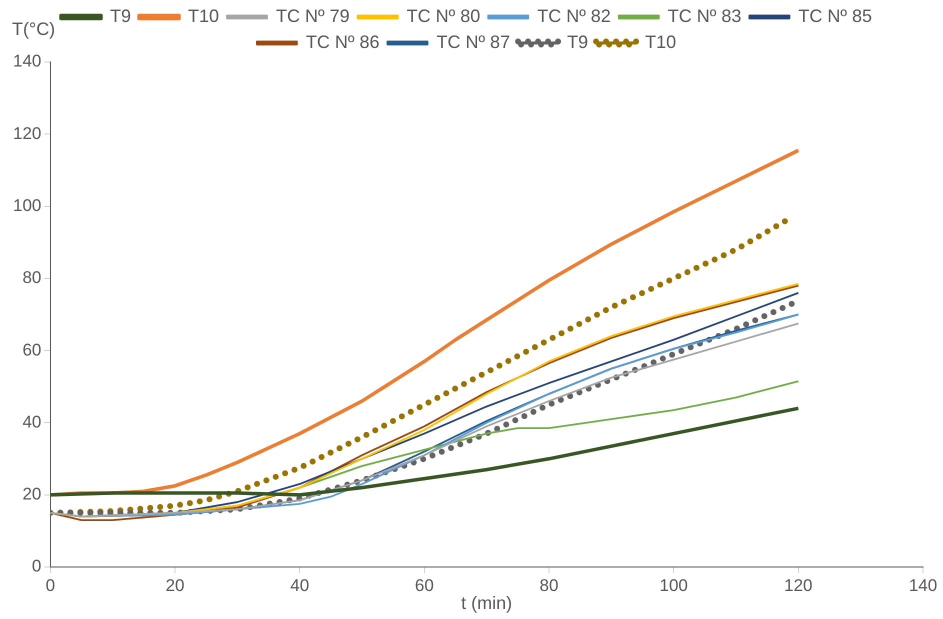  Describe the element at coordinates (34, 28) in the screenshot. I see `y-axis-title: T(°C)` at that location.